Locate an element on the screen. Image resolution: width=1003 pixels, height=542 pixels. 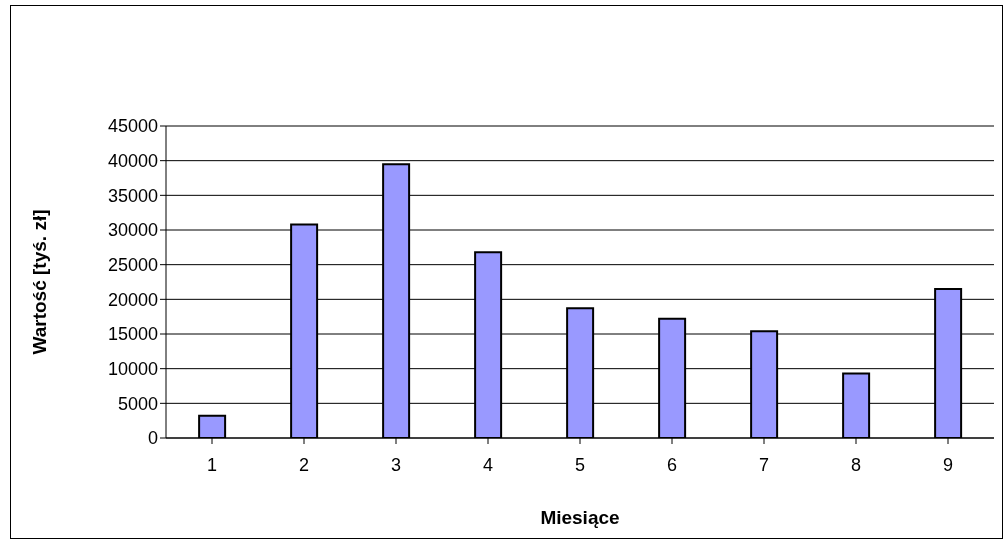
x-tick-label: 9 is located at coordinates (948, 464).